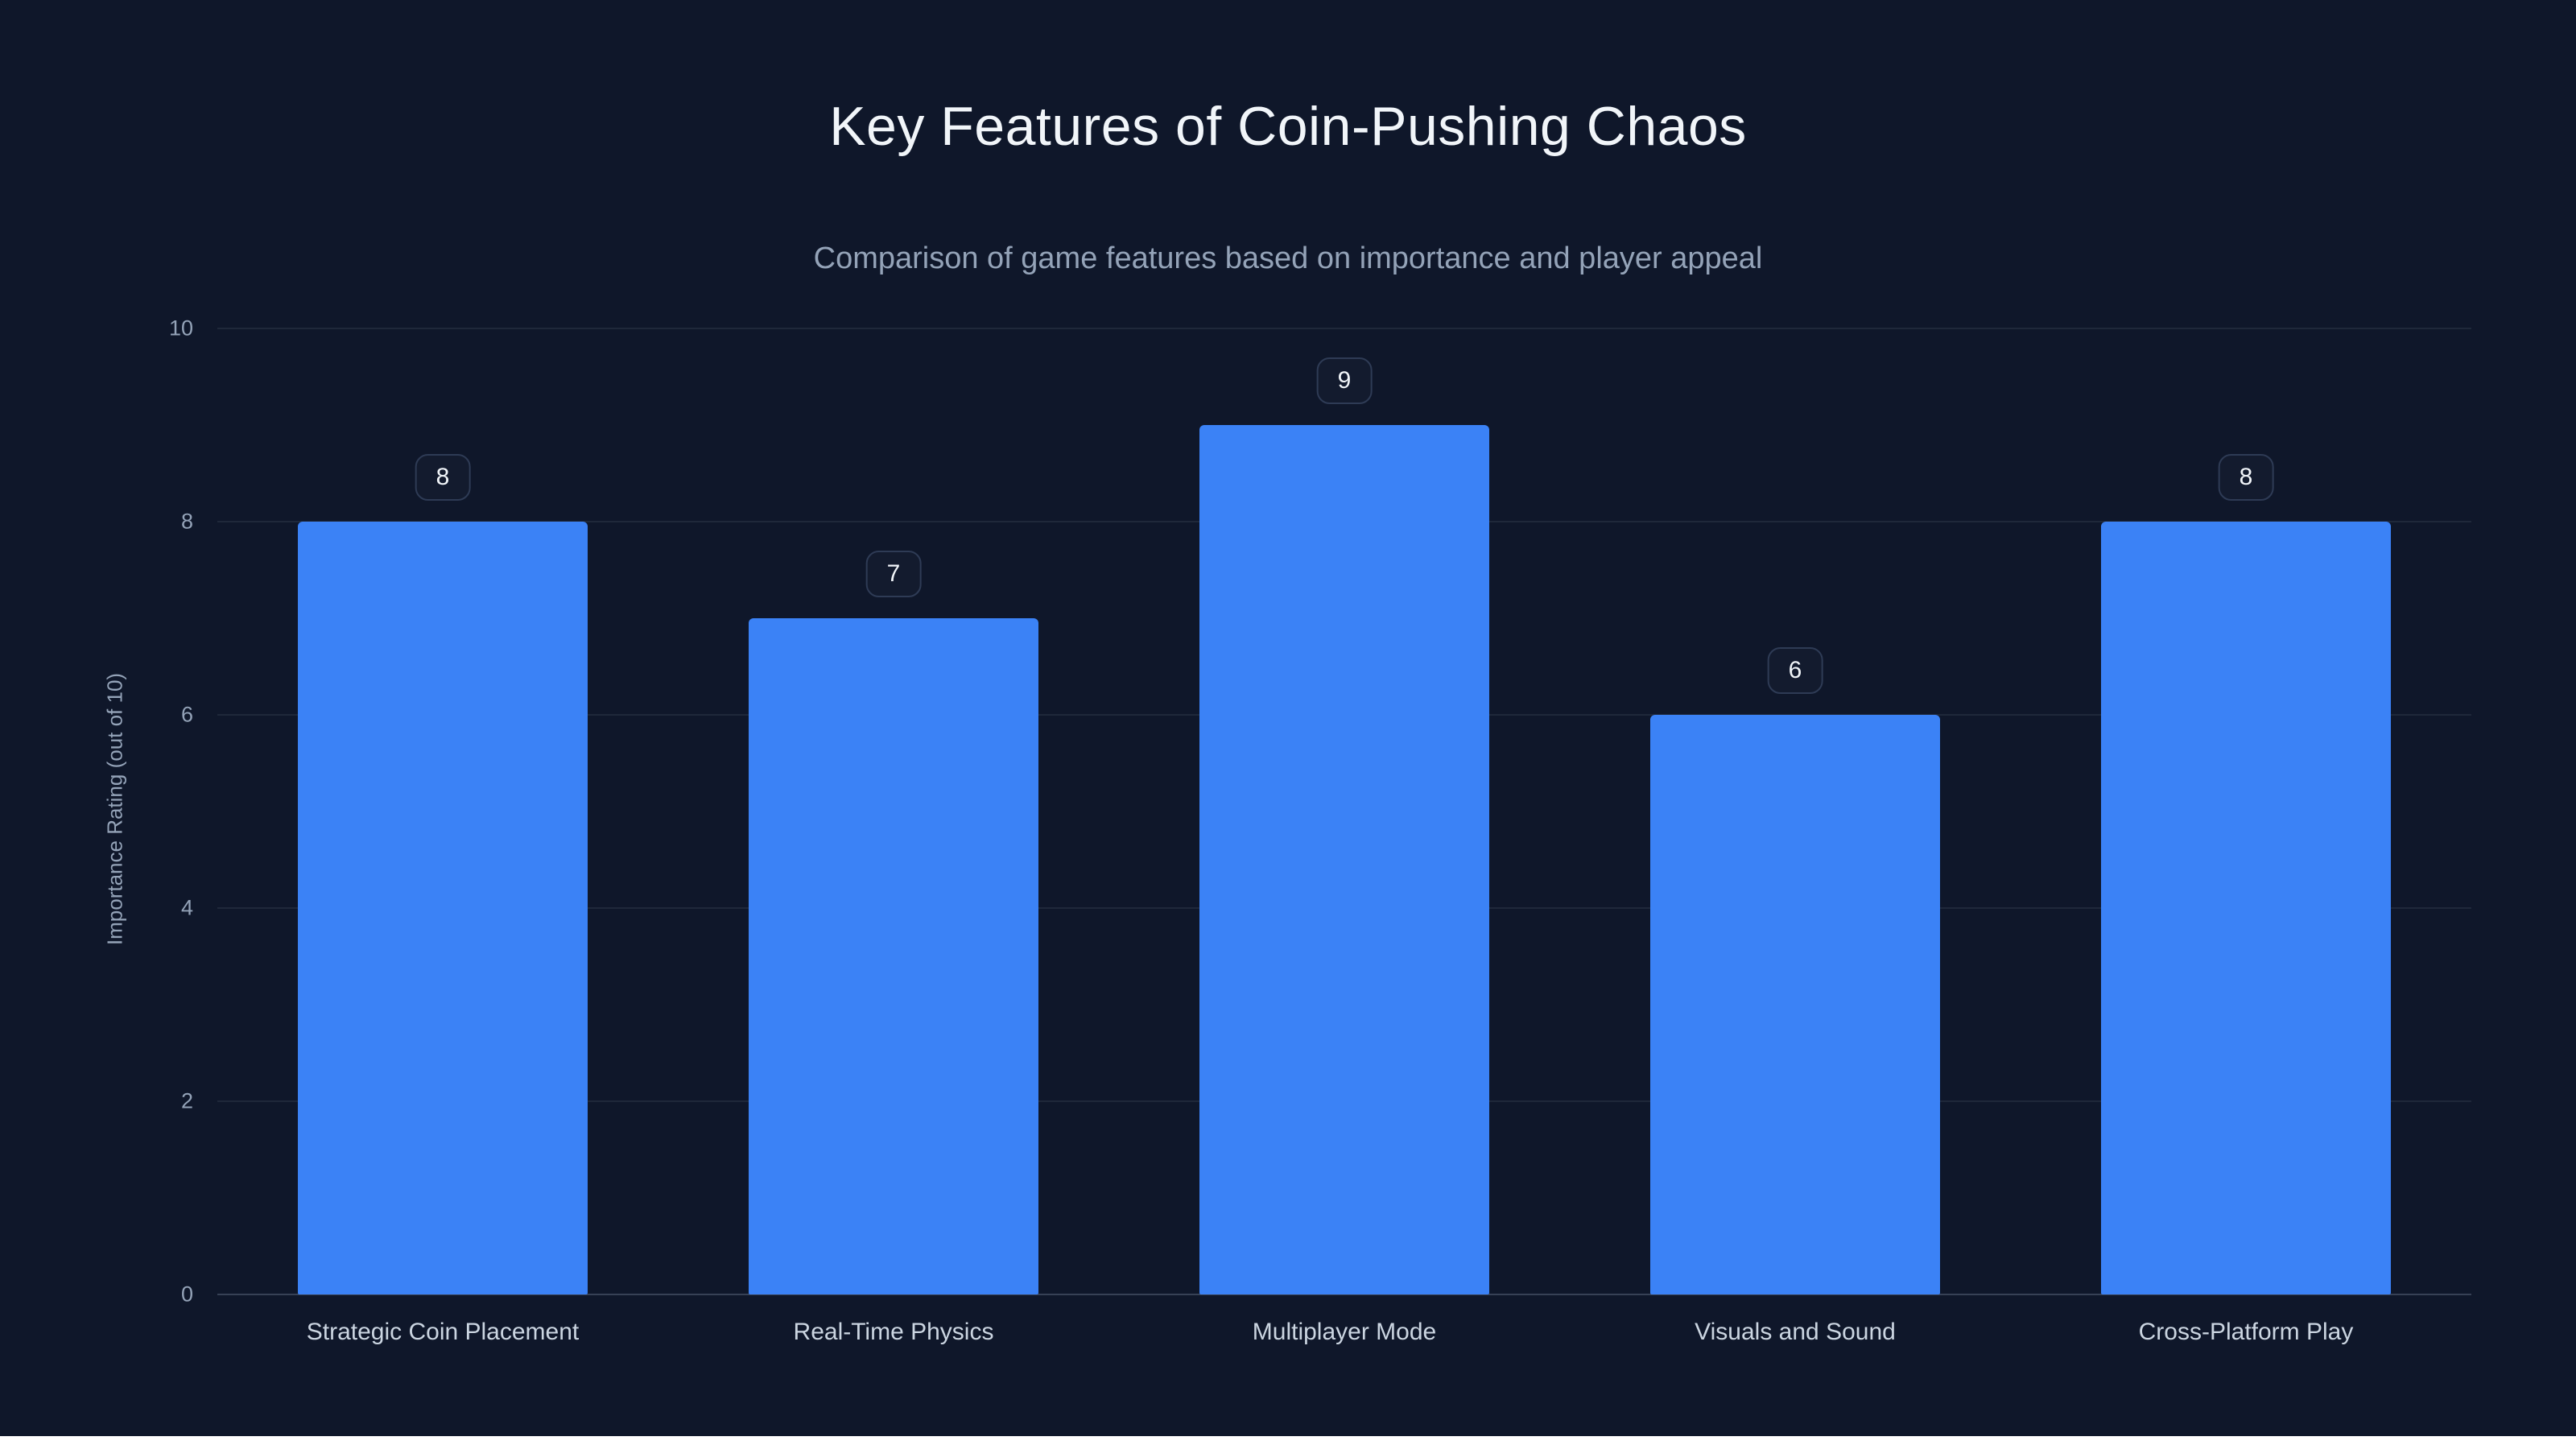  Describe the element at coordinates (1288, 1442) in the screenshot. I see `bottom-strip` at that location.